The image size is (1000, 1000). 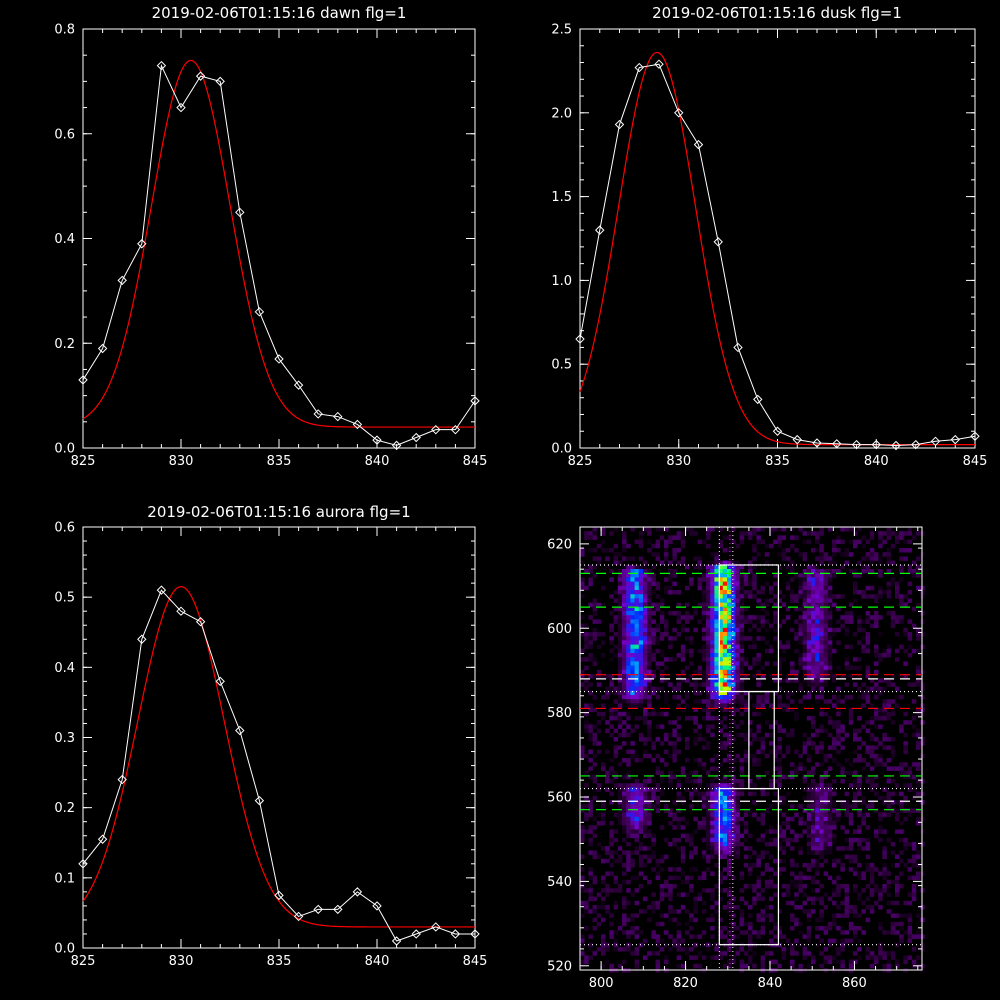 I want to click on dawn-data-point, so click(x=455, y=429).